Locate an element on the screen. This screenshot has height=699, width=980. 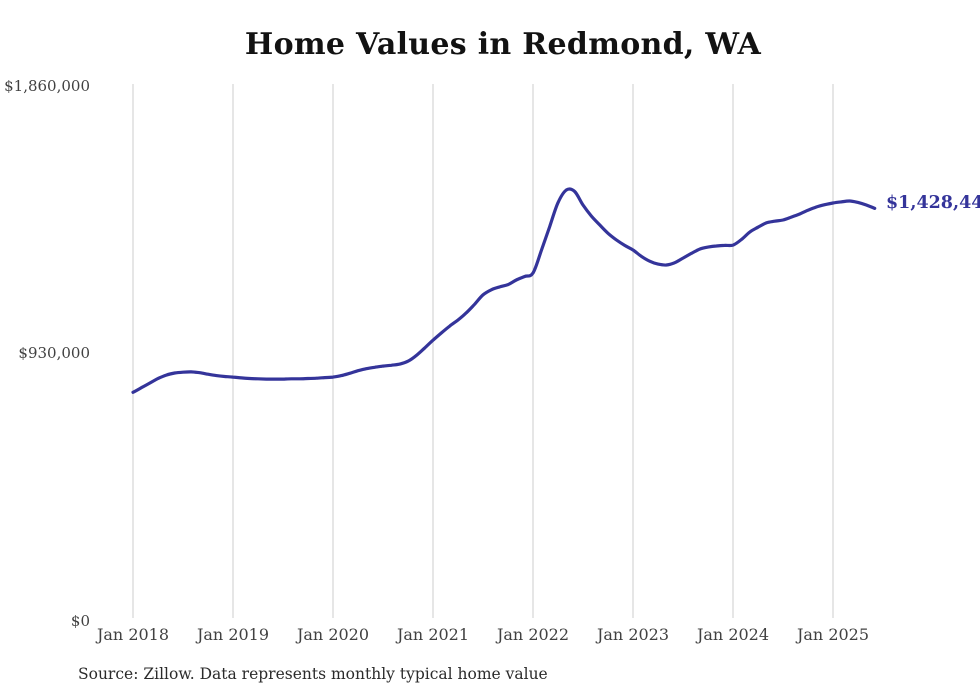
chart-title: Home Values in Redmond, WA is located at coordinates (503, 44).